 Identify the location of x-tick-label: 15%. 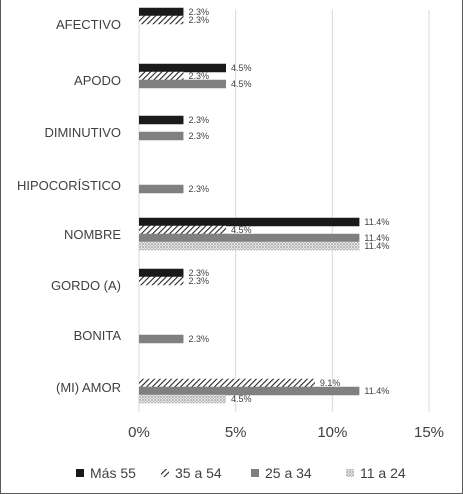
(429, 432).